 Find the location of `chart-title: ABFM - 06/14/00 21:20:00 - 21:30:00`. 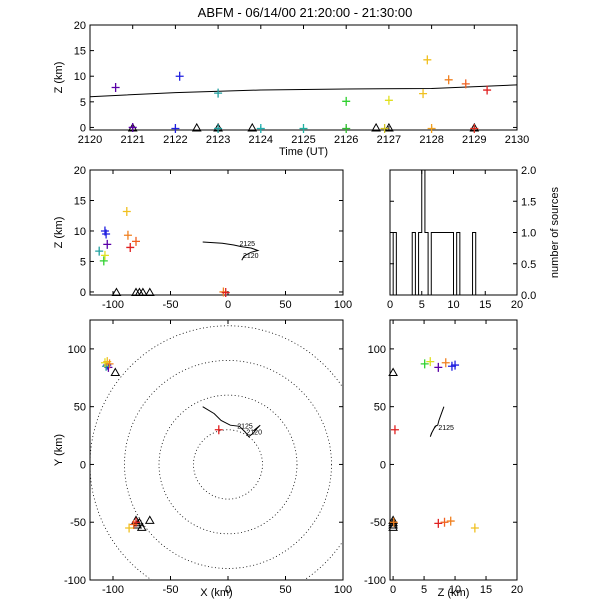

chart-title: ABFM - 06/14/00 21:20:00 - 21:30:00 is located at coordinates (305, 12).